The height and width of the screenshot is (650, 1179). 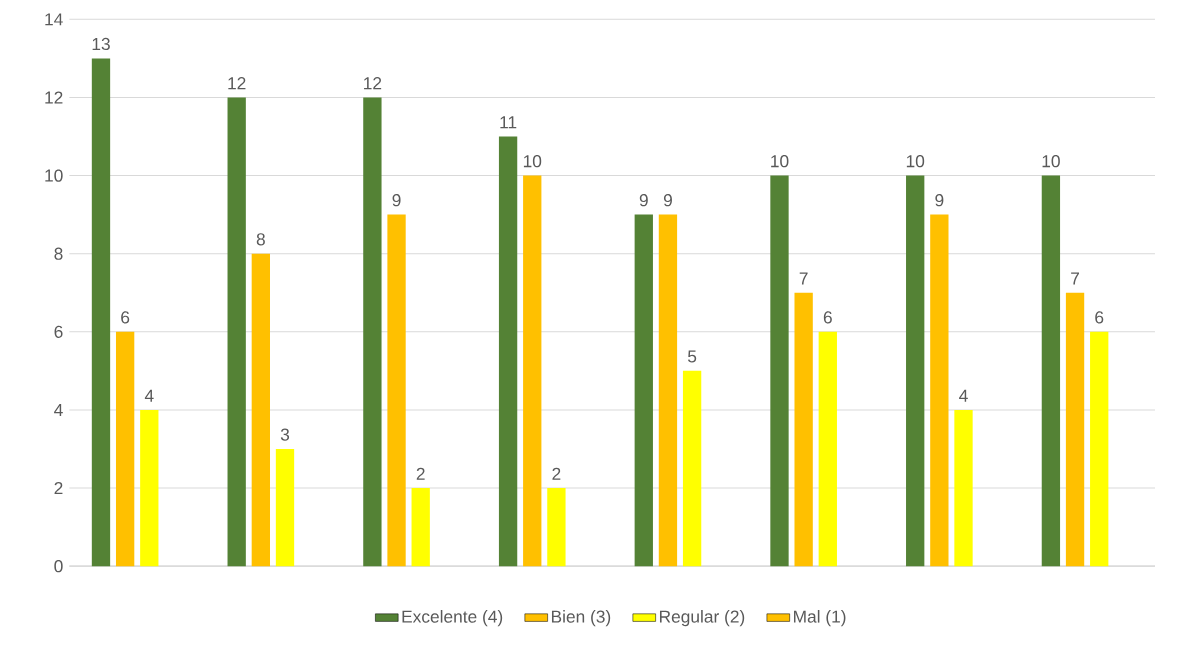 What do you see at coordinates (702, 618) in the screenshot?
I see `legend-label: Regular (2)` at bounding box center [702, 618].